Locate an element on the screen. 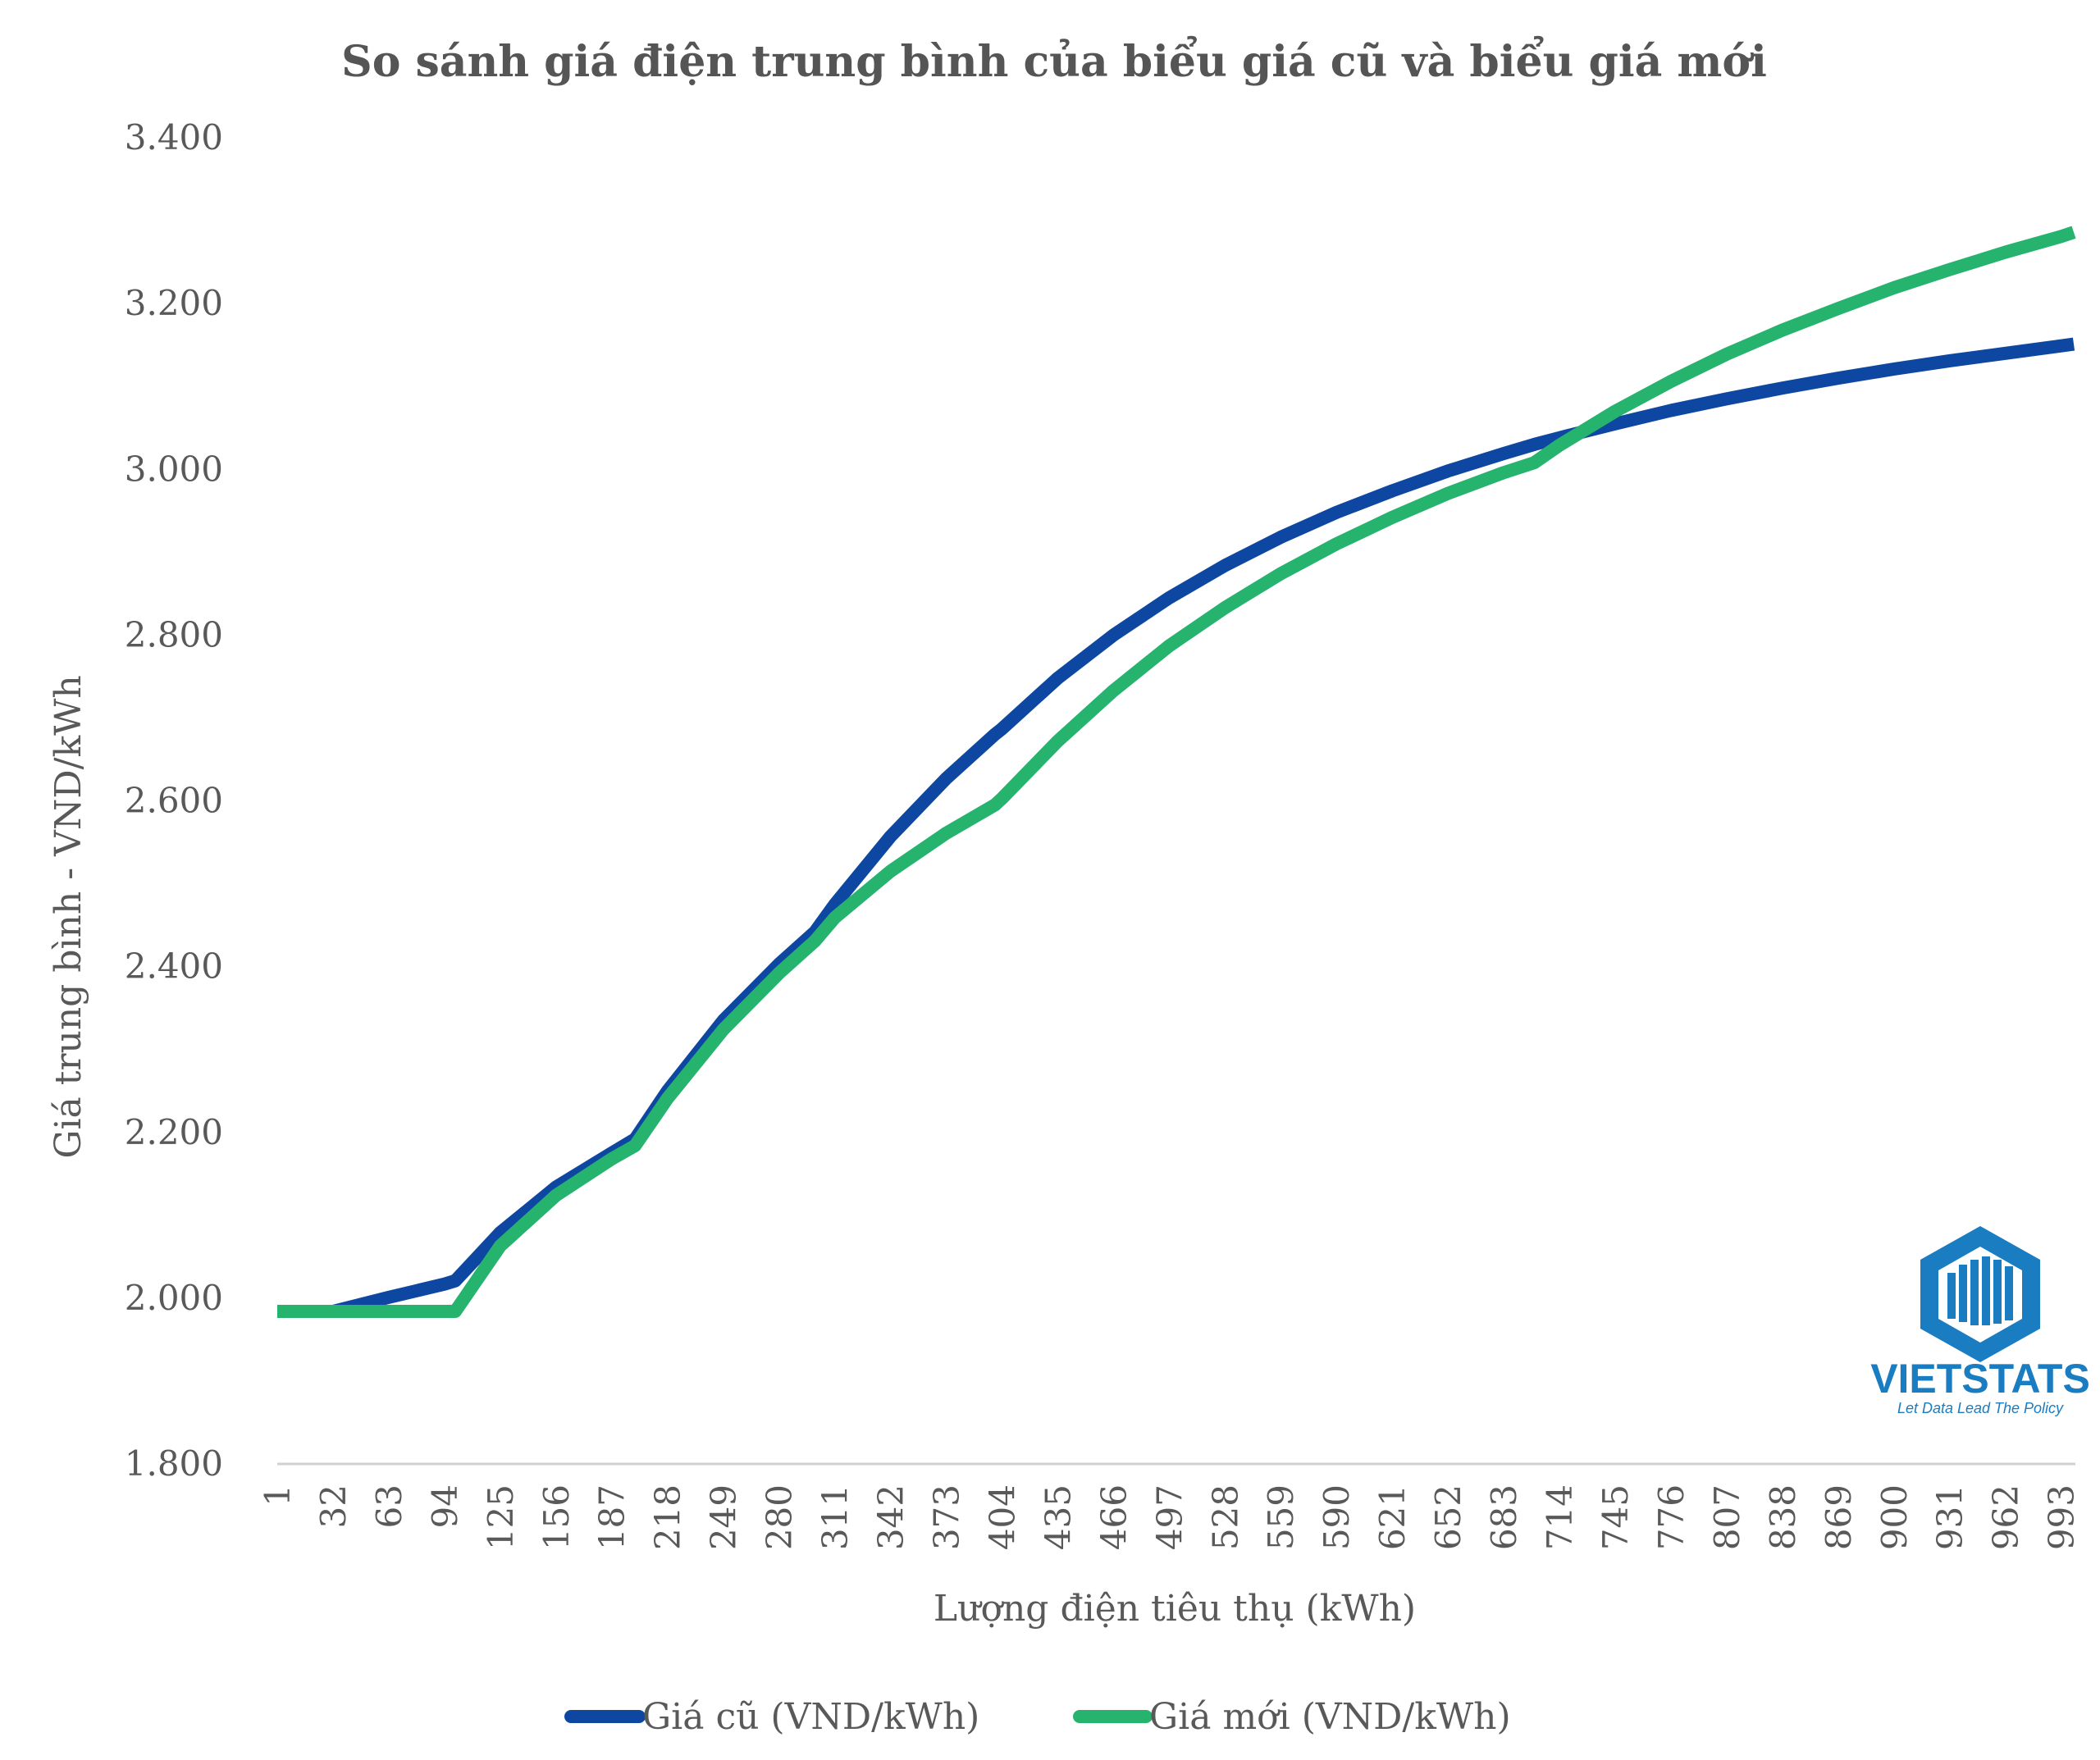  legend: Giá cũ (VND/kWh) Giá mới (VND/kWh) is located at coordinates (1037, 1717).